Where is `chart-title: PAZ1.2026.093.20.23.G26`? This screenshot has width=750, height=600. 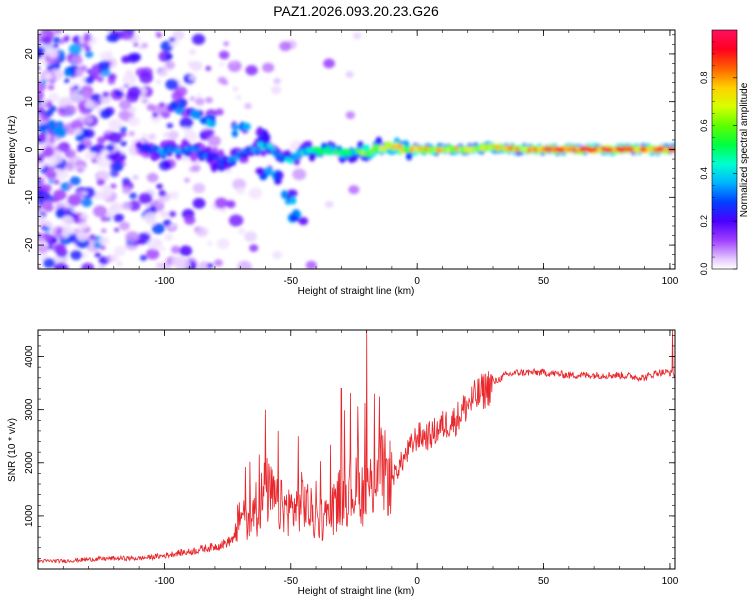 chart-title: PAZ1.2026.093.20.23.G26 is located at coordinates (356, 11).